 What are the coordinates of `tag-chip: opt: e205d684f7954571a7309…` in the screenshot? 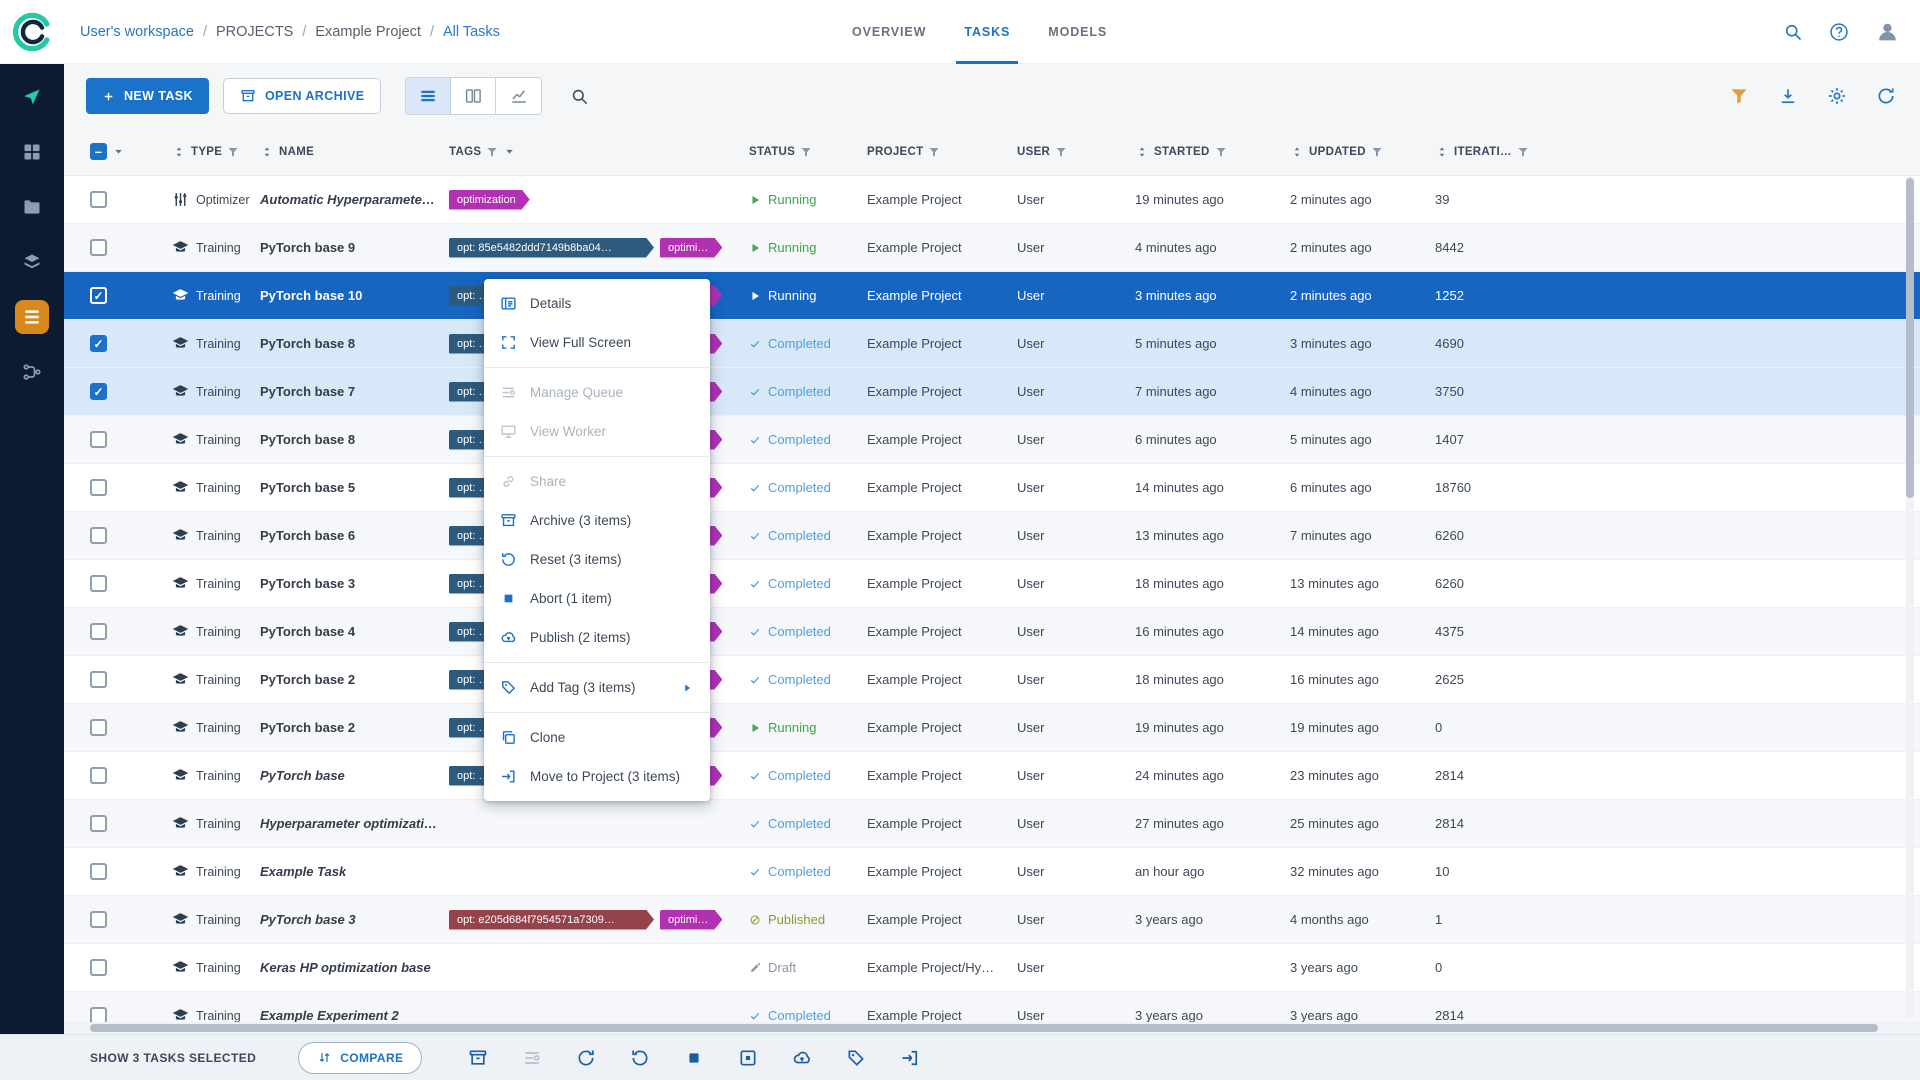 It's located at (551, 920).